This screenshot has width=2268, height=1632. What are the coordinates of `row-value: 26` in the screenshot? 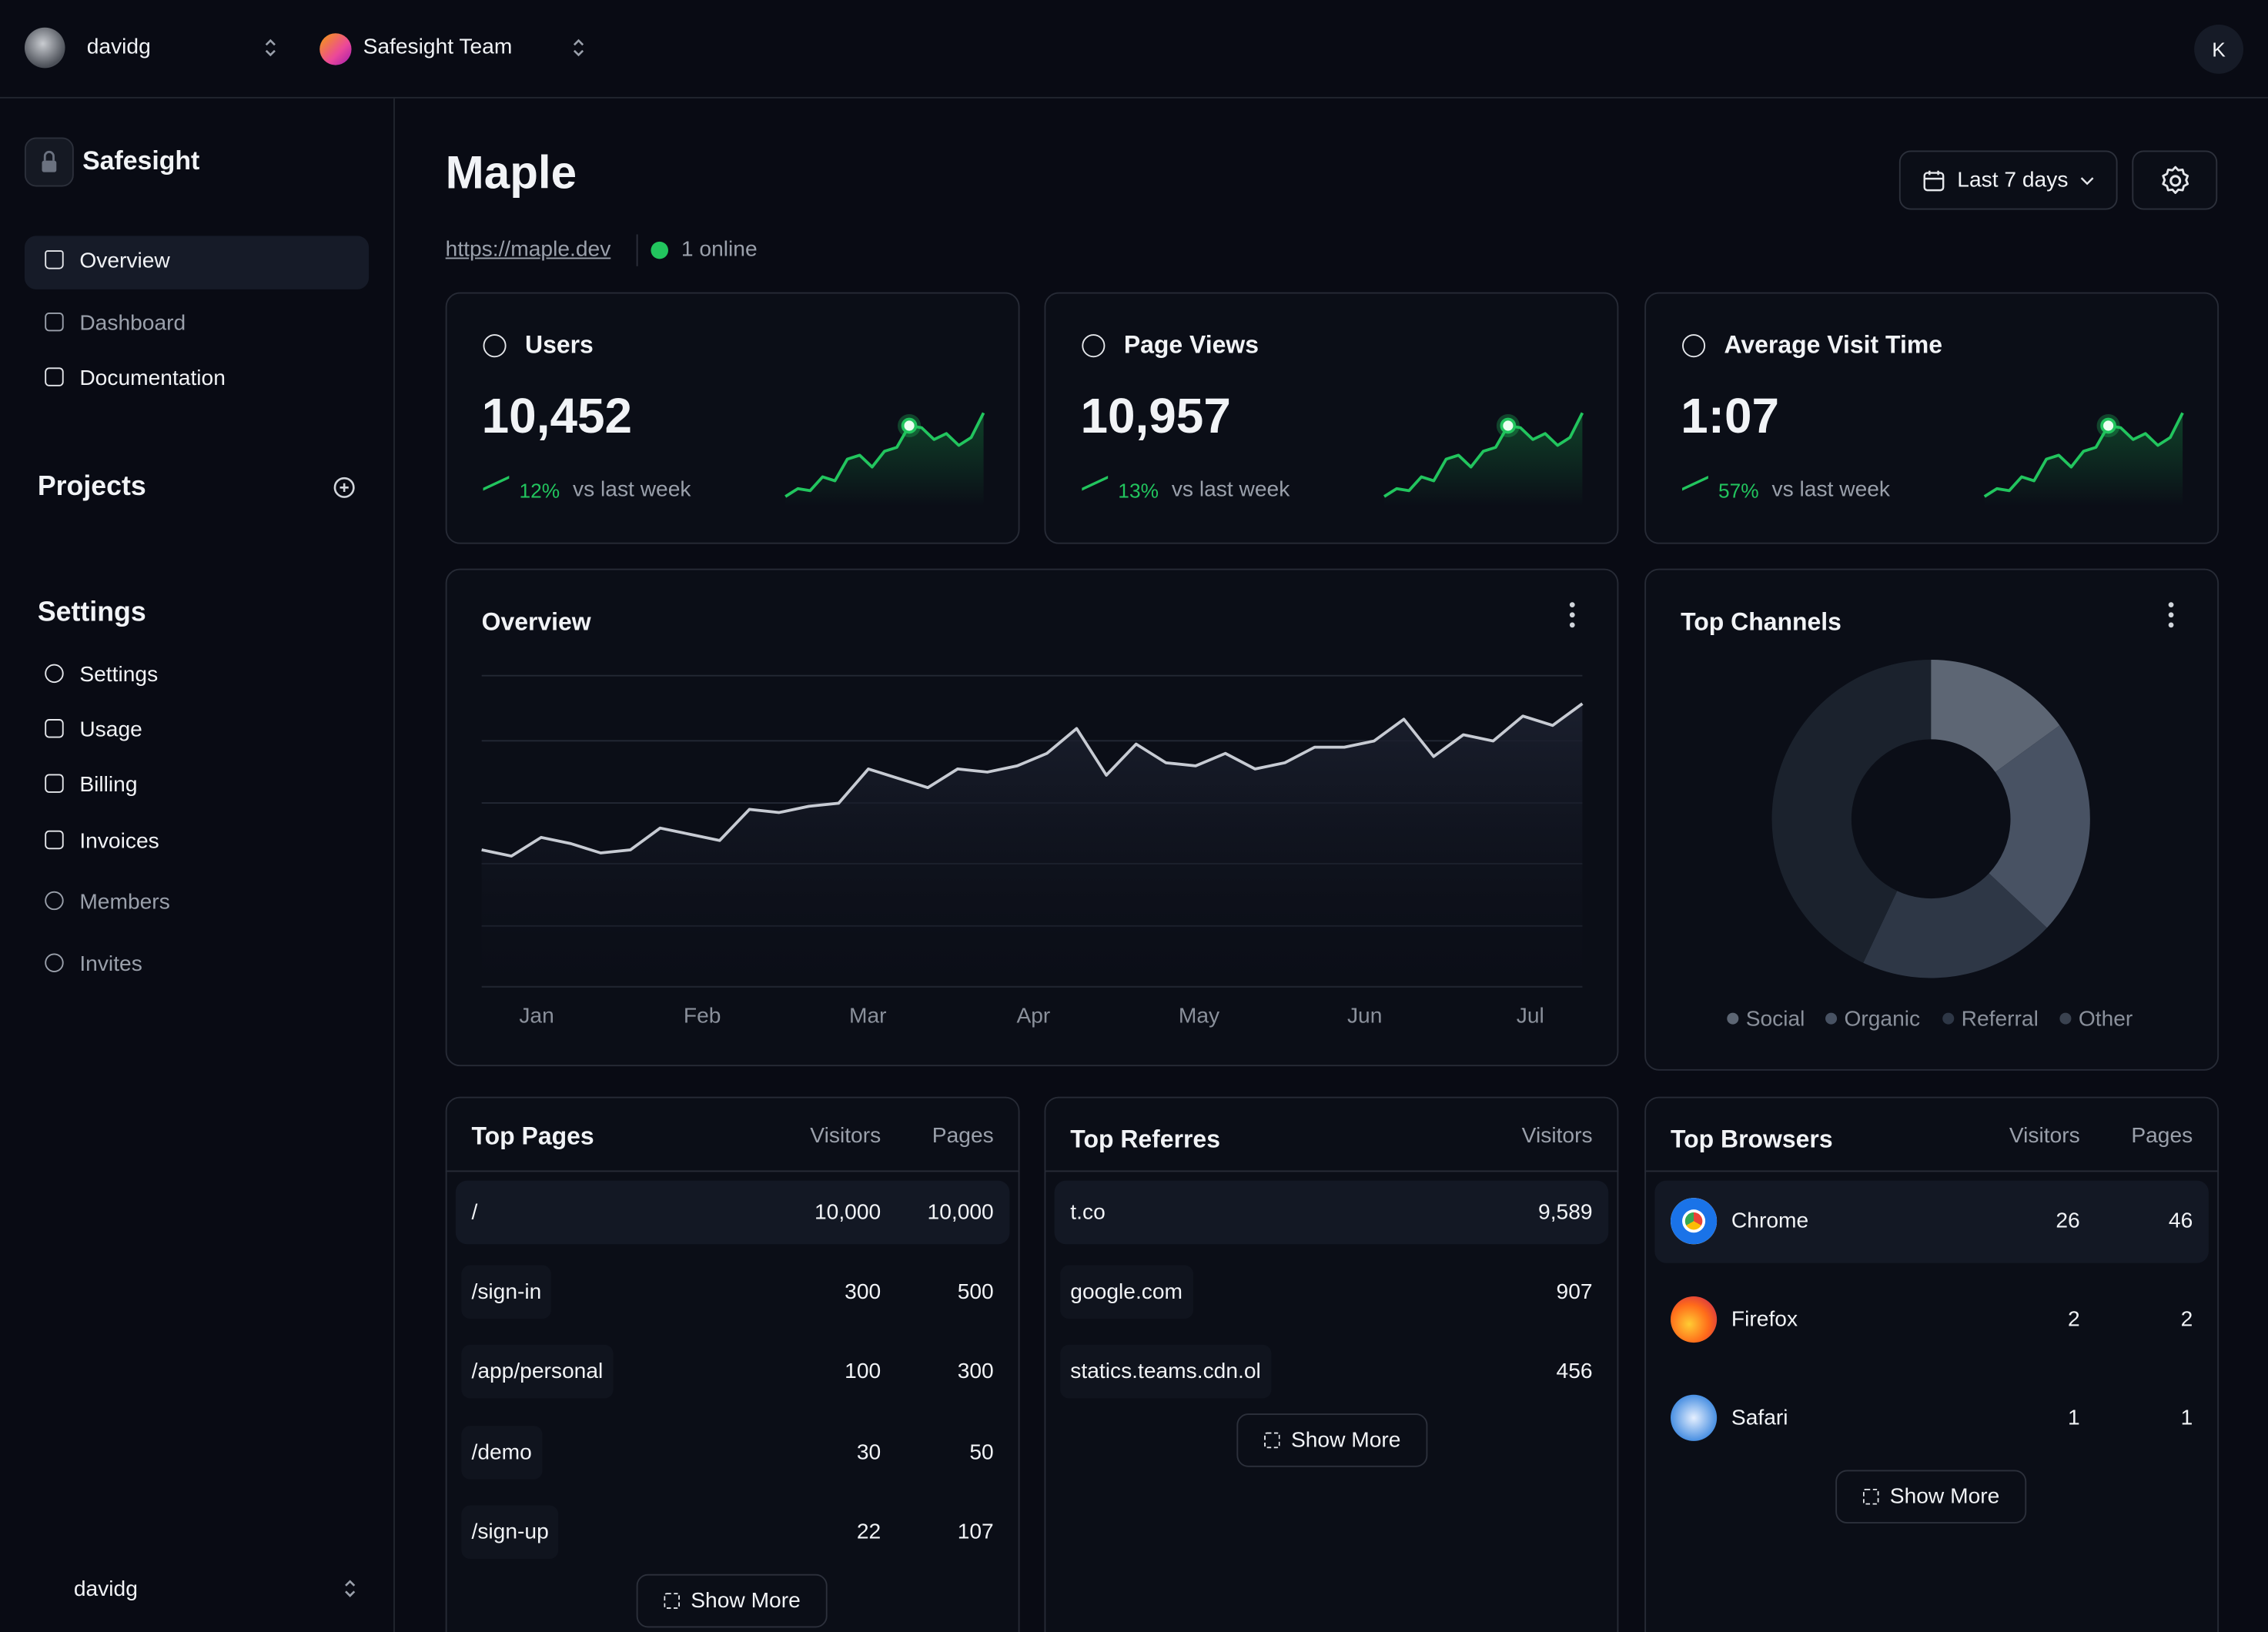 It's located at (2068, 1222).